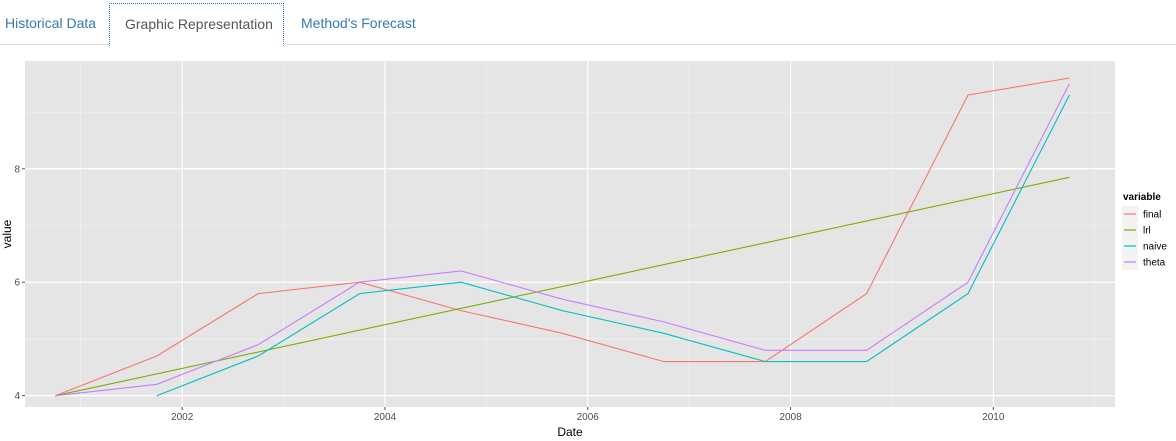 This screenshot has width=1176, height=441. Describe the element at coordinates (196, 24) in the screenshot. I see `tab-graphic-representation: Graphic Representation` at that location.